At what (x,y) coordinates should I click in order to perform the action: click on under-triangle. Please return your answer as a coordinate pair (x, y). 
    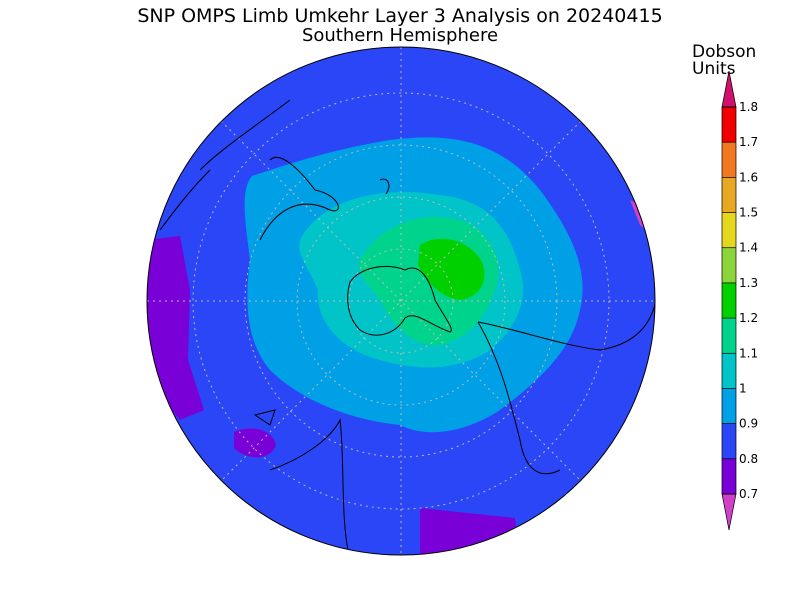
    Looking at the image, I should click on (729, 512).